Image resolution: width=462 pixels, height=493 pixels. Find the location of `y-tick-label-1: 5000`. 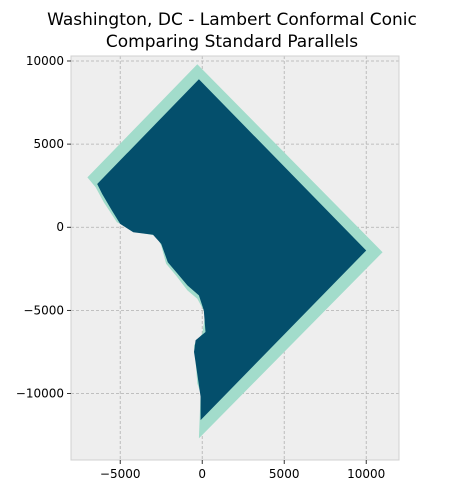

y-tick-label-1: 5000 is located at coordinates (48, 144).